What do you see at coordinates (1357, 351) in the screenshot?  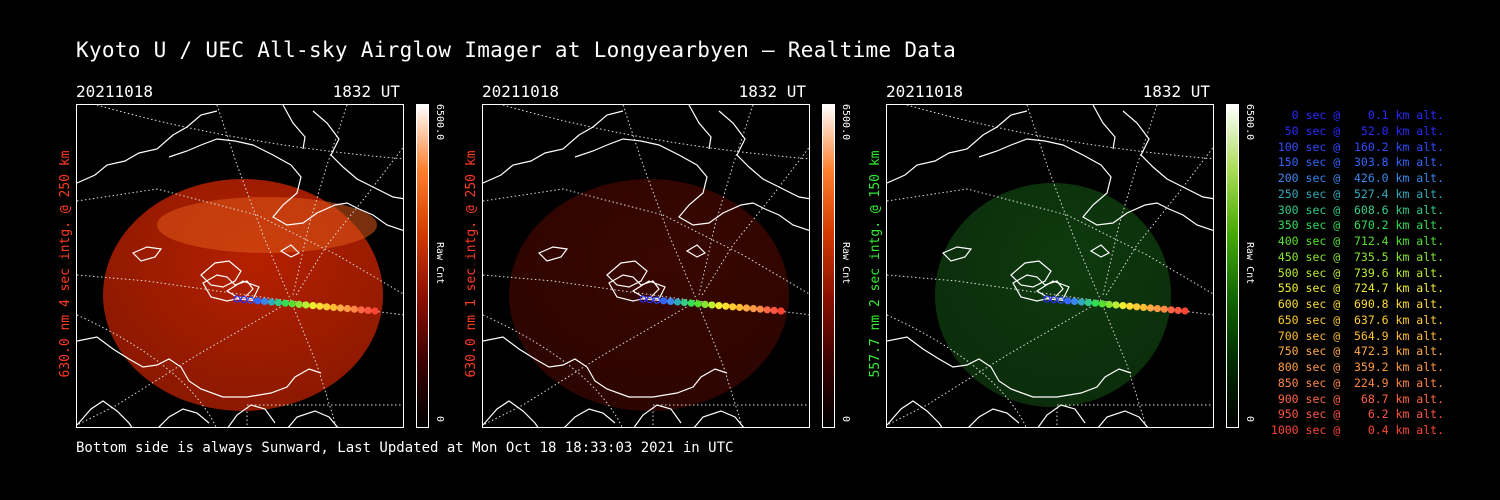 I see `legend-entry: 750 sec @ 472.3 km alt.` at bounding box center [1357, 351].